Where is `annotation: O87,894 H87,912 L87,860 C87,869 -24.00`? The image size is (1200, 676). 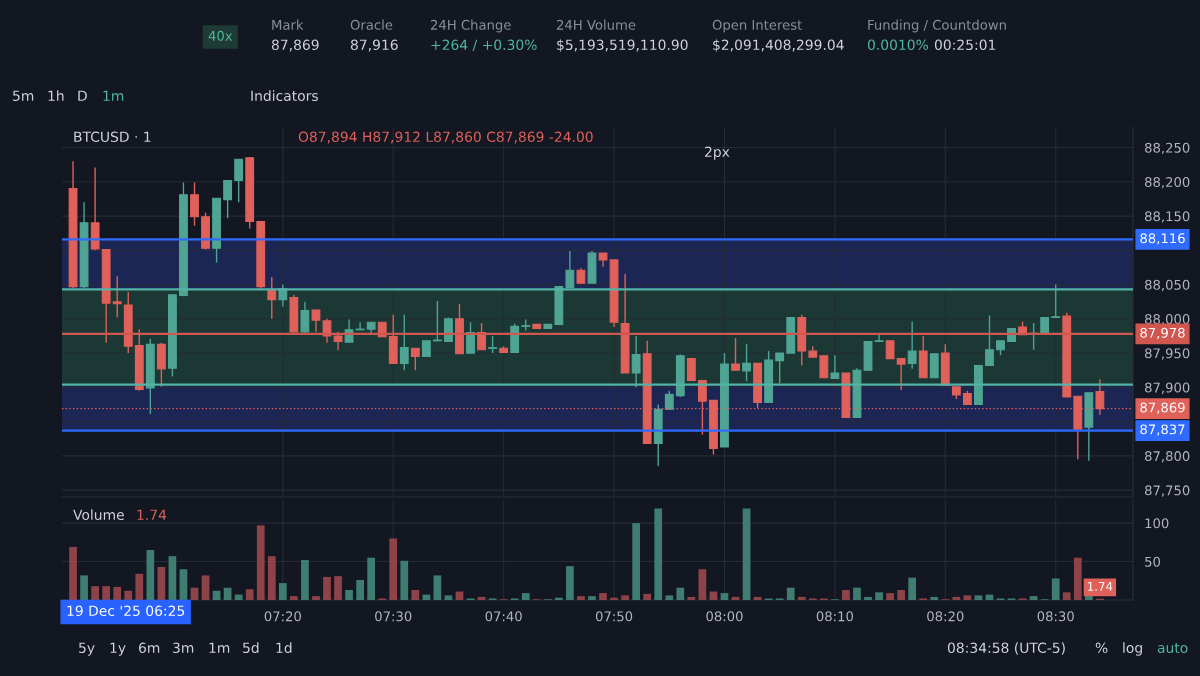
annotation: O87,894 H87,912 L87,860 C87,869 -24.00 is located at coordinates (445, 137).